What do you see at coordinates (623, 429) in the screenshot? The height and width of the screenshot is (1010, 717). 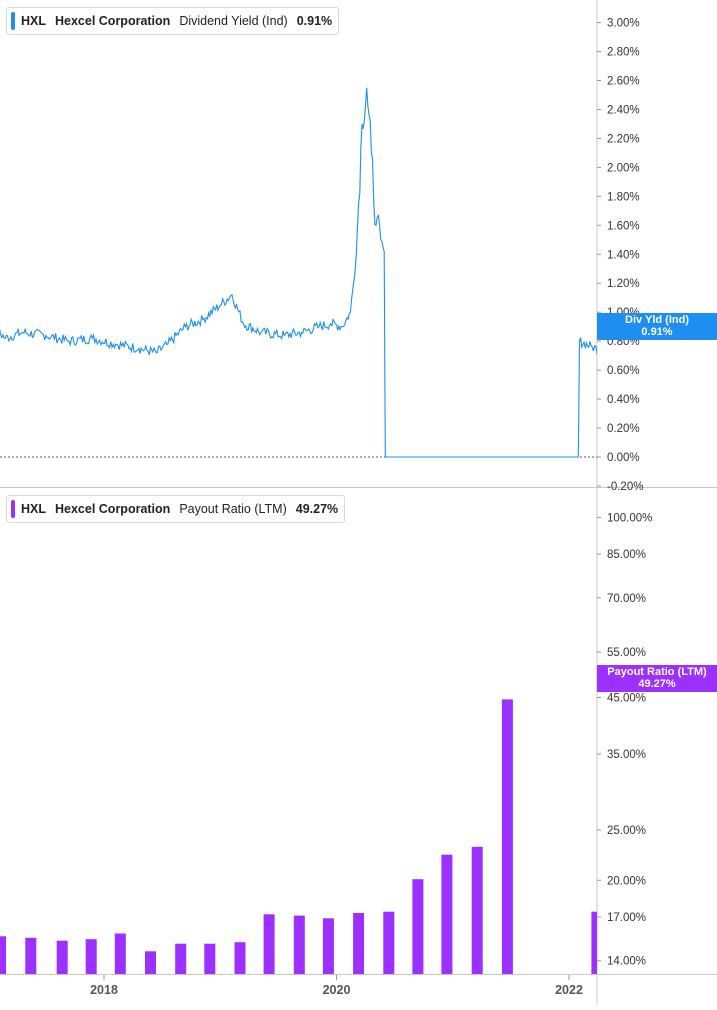 I see `yield-y-tick-label: 0.20%` at bounding box center [623, 429].